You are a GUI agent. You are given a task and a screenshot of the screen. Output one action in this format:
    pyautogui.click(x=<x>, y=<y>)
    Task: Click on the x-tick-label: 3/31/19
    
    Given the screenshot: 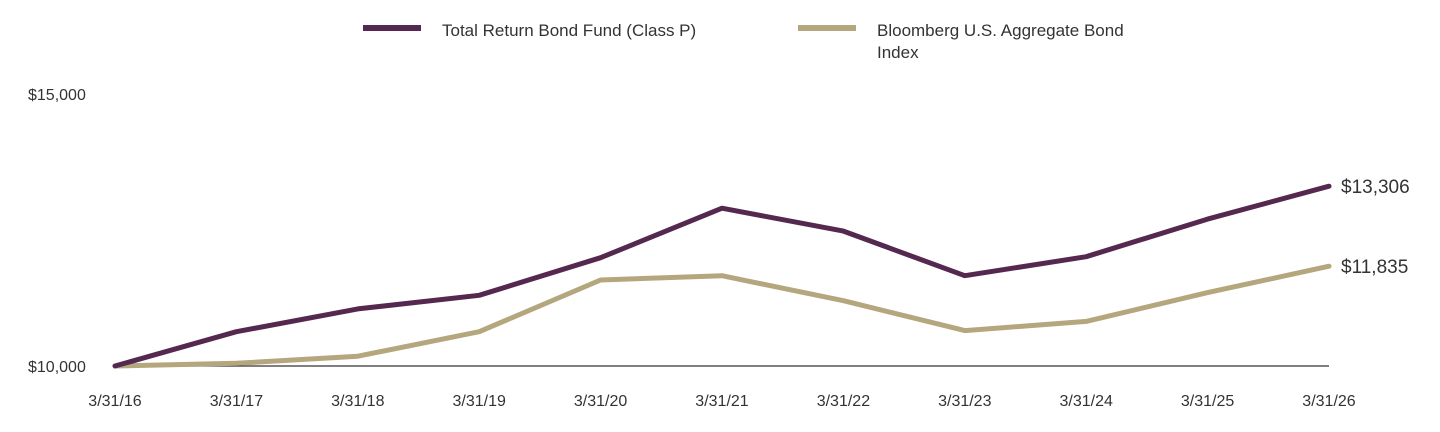 What is the action you would take?
    pyautogui.click(x=479, y=401)
    